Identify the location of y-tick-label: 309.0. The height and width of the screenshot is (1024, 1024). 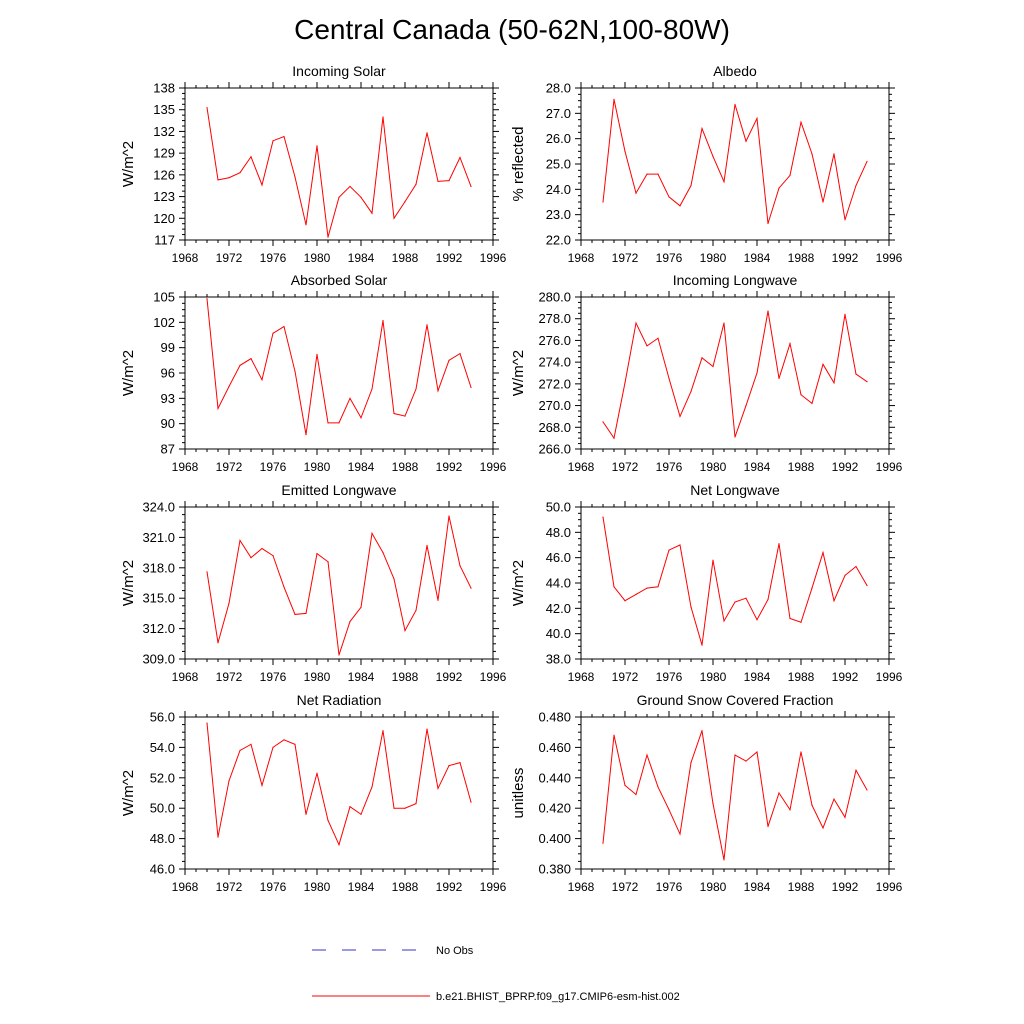
(158, 659).